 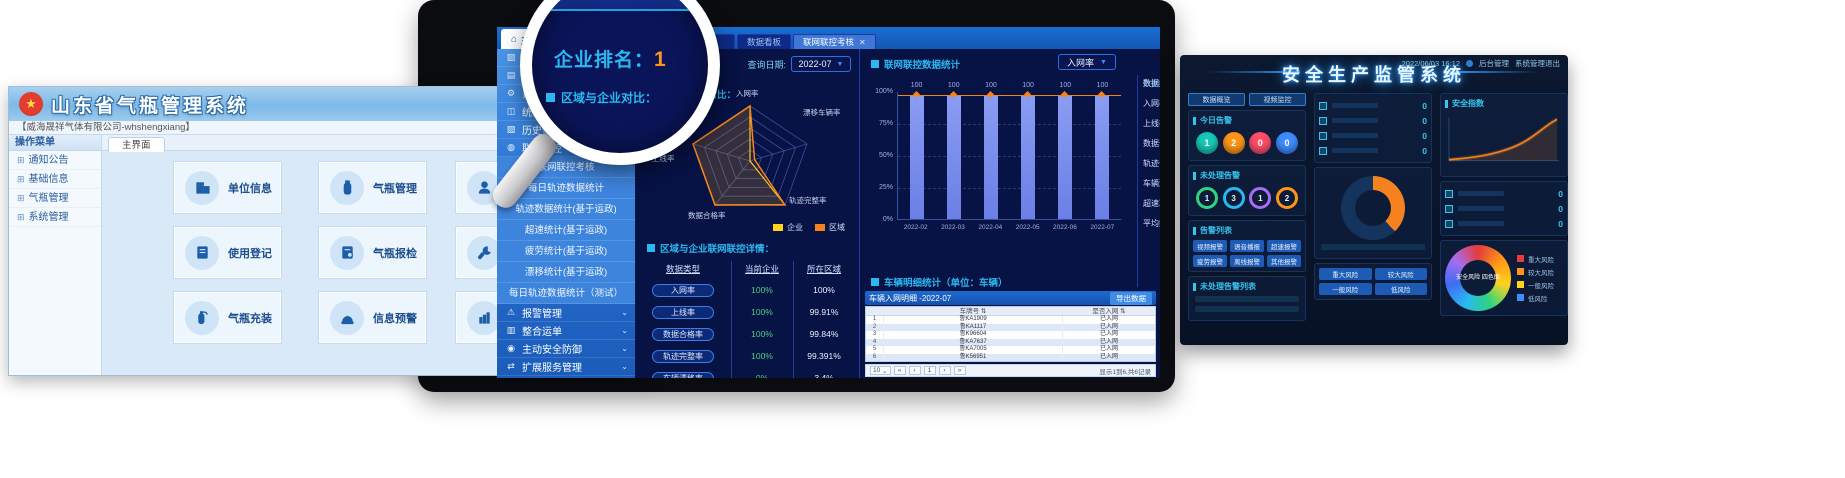 What do you see at coordinates (1537, 63) in the screenshot?
I see `logout-link: 系统管理退出` at bounding box center [1537, 63].